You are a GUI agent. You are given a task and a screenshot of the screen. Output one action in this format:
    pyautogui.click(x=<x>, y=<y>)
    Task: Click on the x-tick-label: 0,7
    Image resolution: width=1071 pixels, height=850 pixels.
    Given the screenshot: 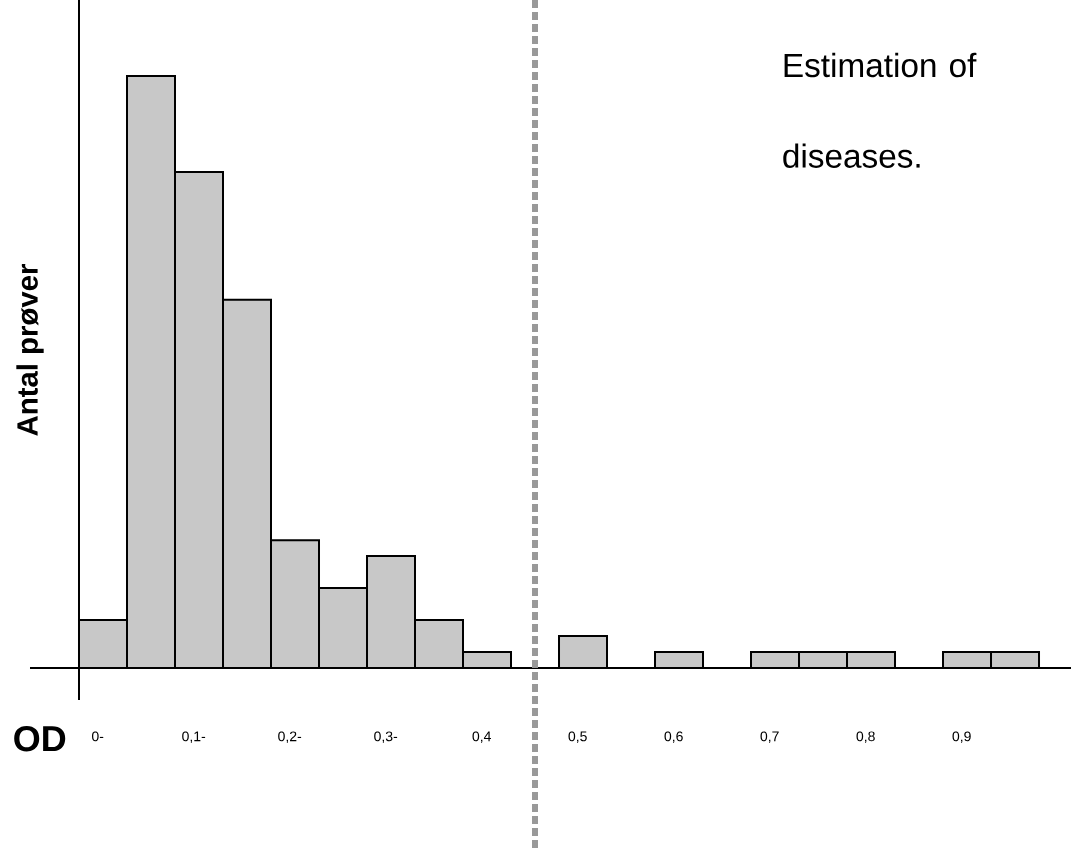 What is the action you would take?
    pyautogui.click(x=769, y=737)
    